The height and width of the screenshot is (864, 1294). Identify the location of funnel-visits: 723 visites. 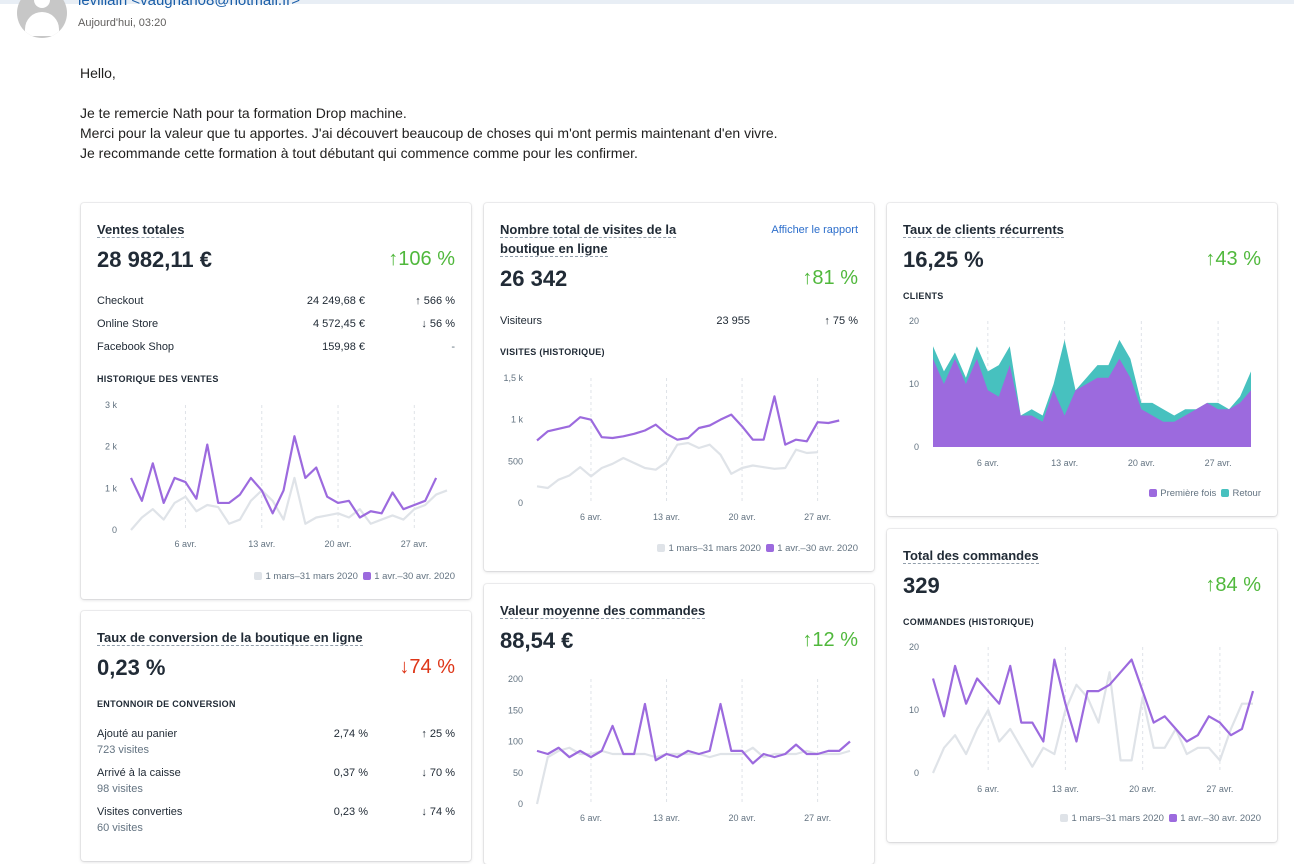
(123, 750).